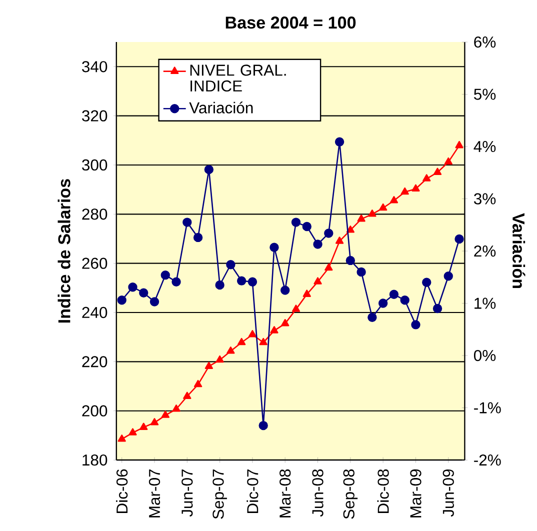 The height and width of the screenshot is (531, 537). What do you see at coordinates (383, 491) in the screenshot?
I see `x-tick-label: Dic-08` at bounding box center [383, 491].